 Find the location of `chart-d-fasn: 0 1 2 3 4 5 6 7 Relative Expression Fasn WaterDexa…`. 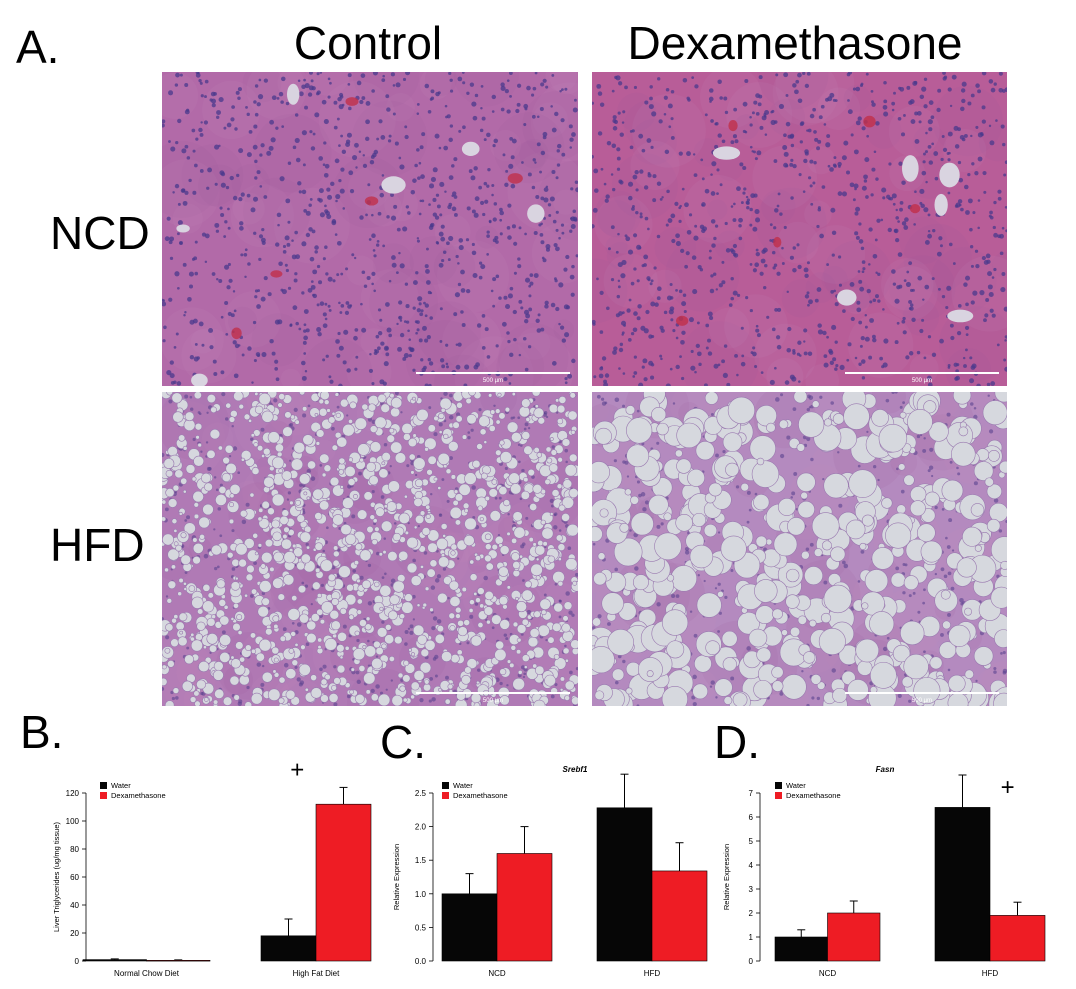

chart-d-fasn: 0 1 2 3 4 5 6 7 Relative Expression Fasn WaterDexa… is located at coordinates (884, 871).